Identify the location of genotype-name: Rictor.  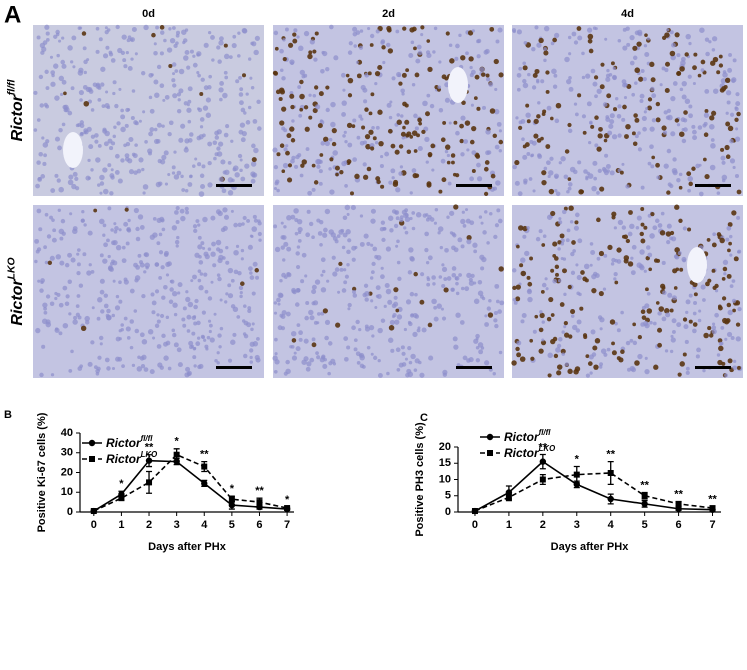
(124, 443).